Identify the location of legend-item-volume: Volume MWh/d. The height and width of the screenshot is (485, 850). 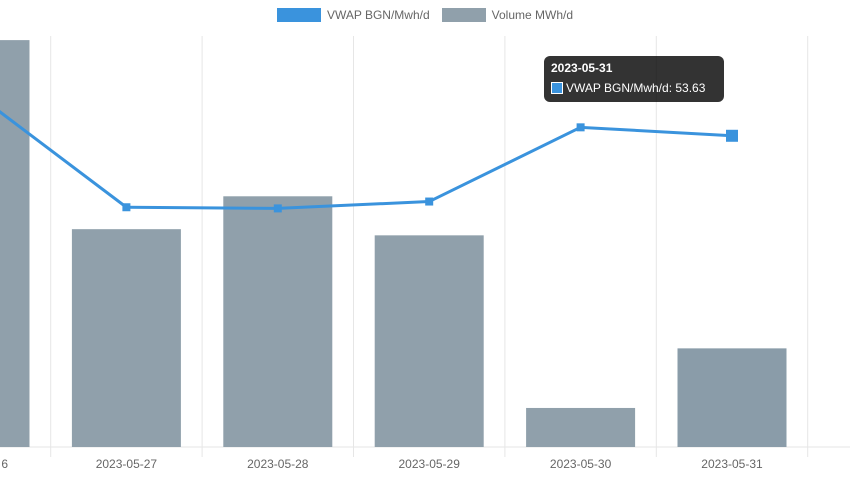
(507, 15).